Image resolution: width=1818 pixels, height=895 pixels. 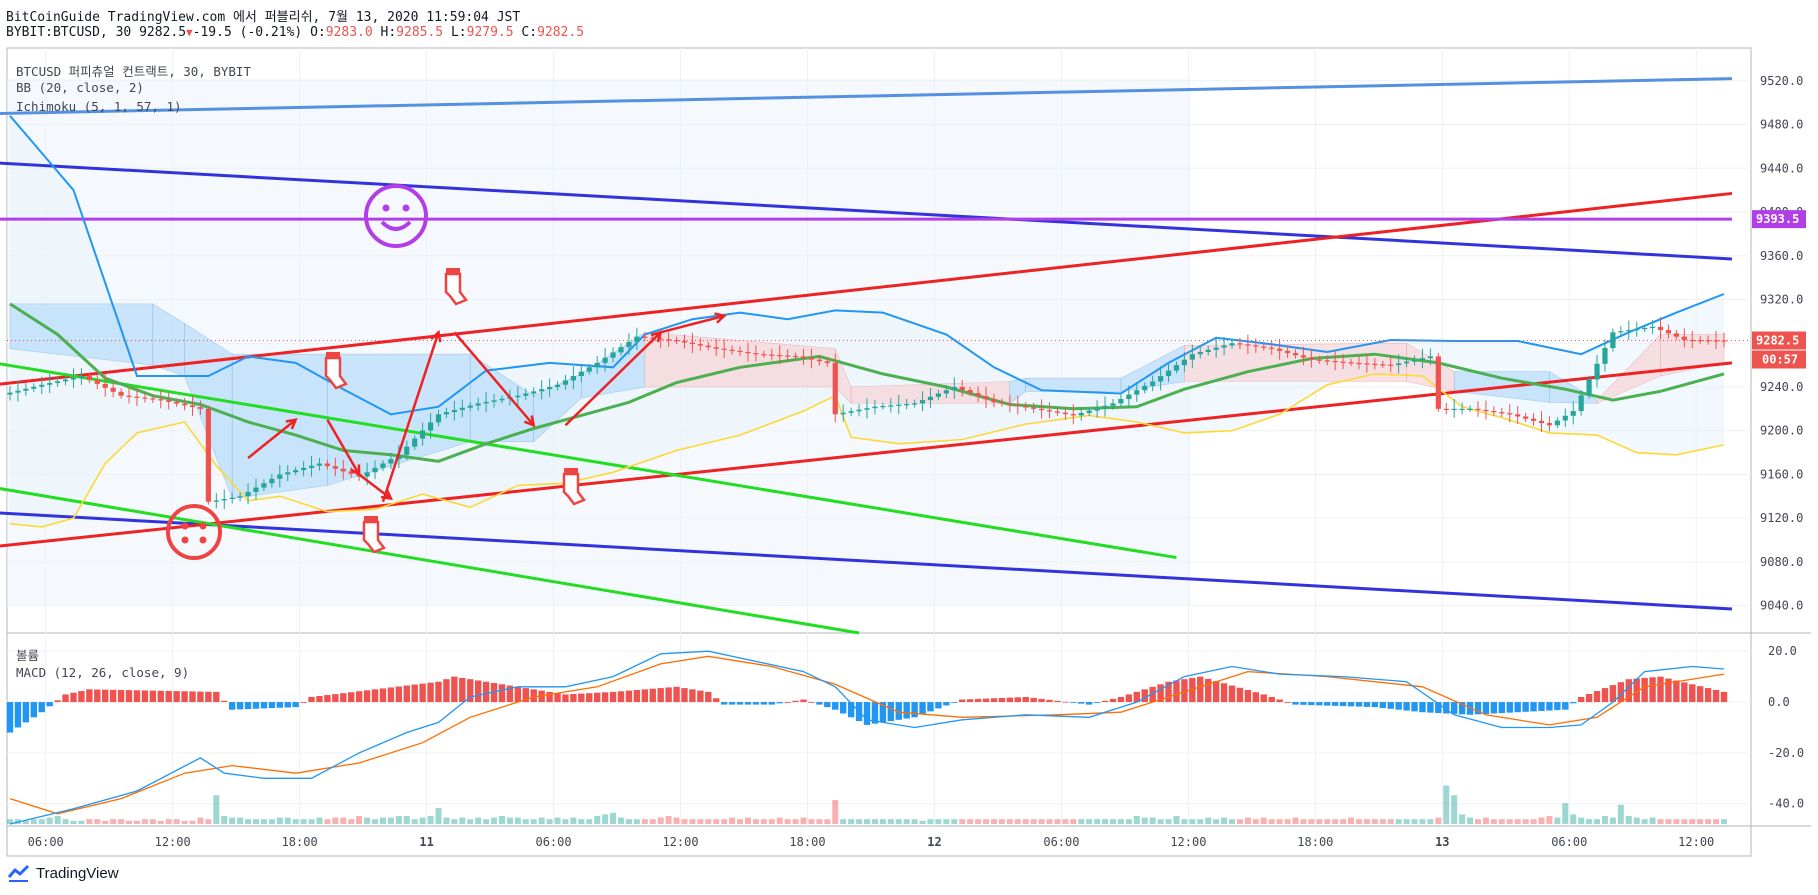 I want to click on legend-ichimoku: Ichimoku (5, 1, 57, 1), so click(x=99, y=106).